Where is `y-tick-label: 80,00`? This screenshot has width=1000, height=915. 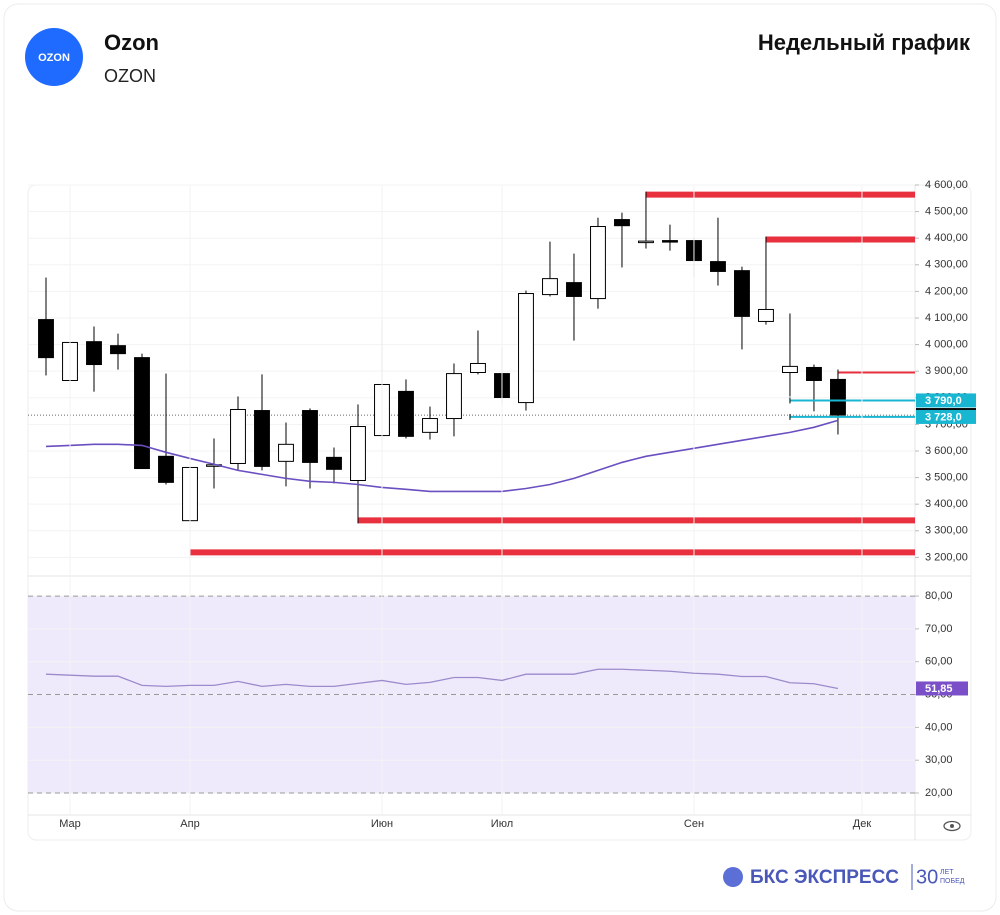 y-tick-label: 80,00 is located at coordinates (939, 596).